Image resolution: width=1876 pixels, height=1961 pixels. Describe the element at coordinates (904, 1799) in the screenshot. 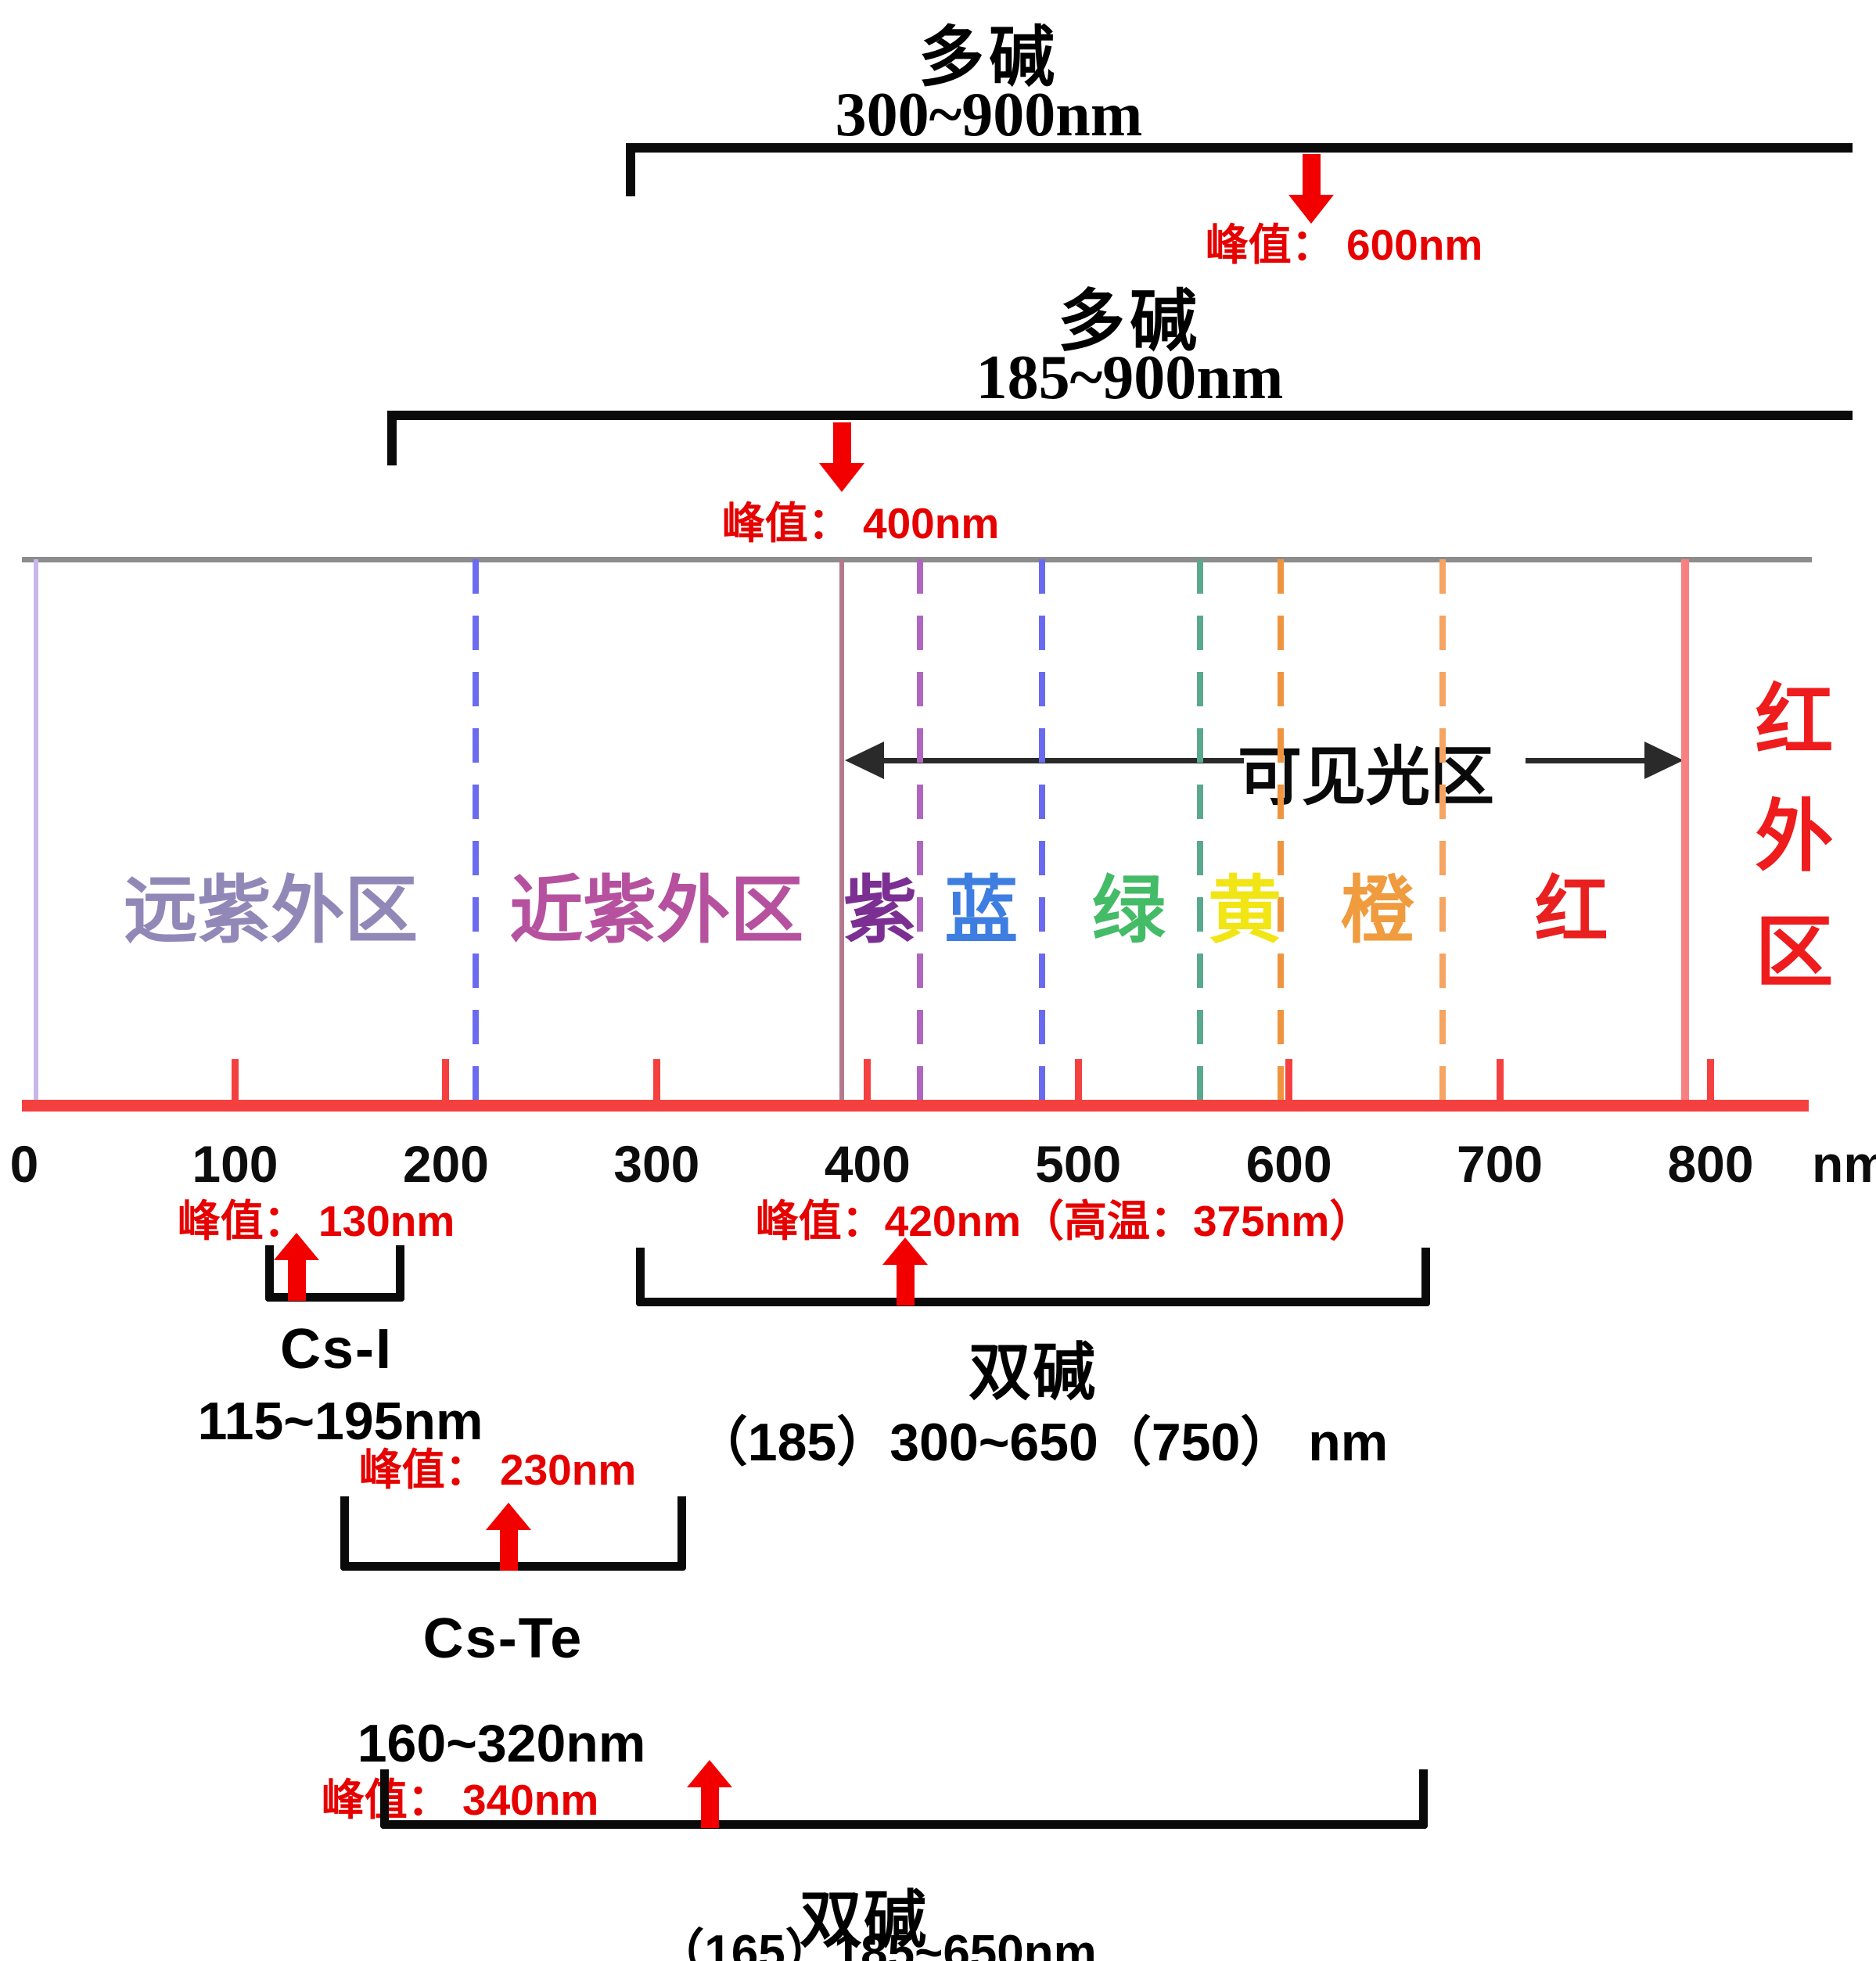

I see `bialkali2-bracket` at that location.